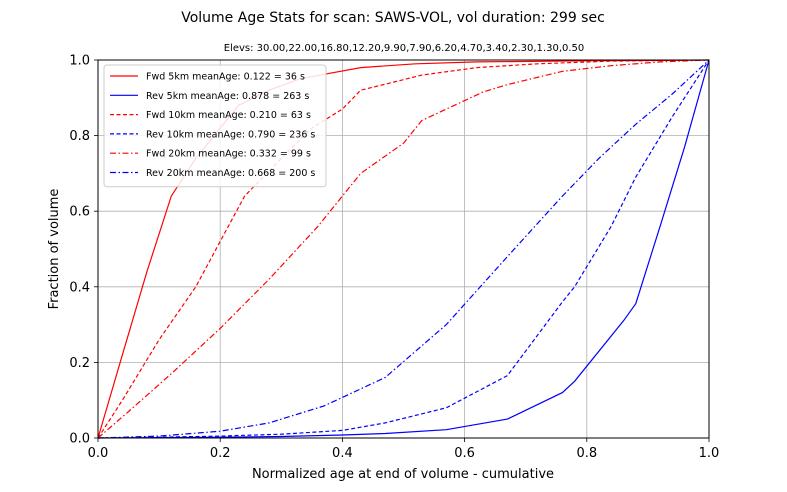  I want to click on y-tick-label: 0.0, so click(79, 439).